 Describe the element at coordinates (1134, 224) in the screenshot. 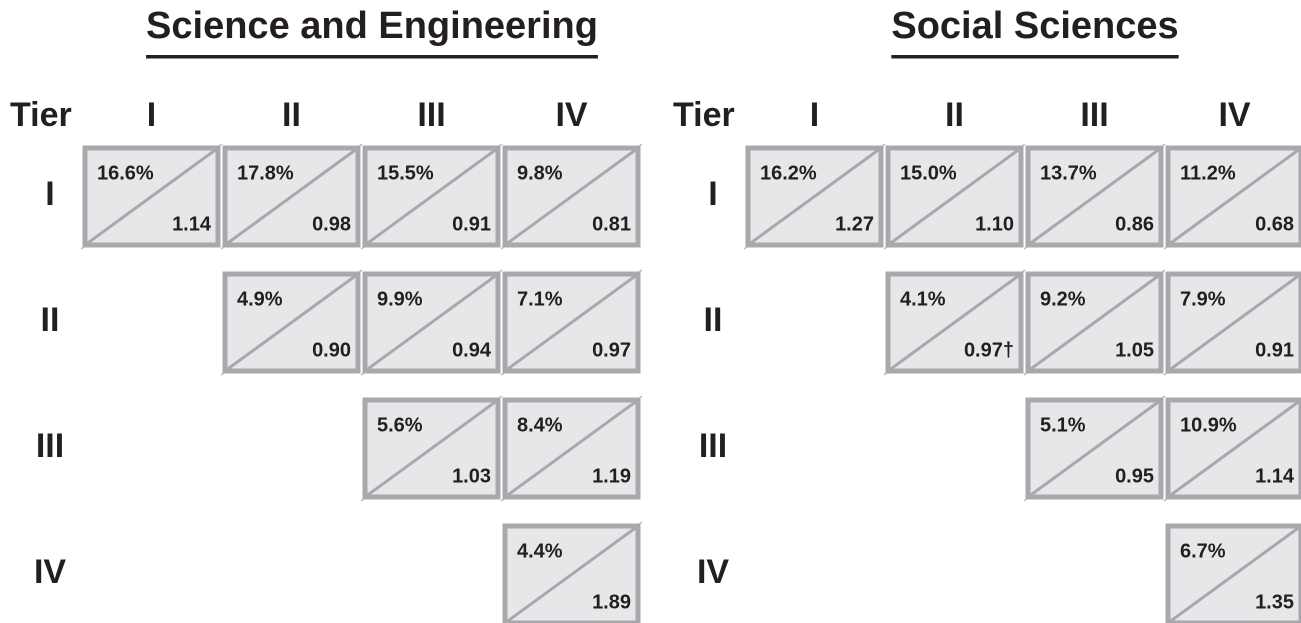

I see `cell-ratio: 0.86` at that location.